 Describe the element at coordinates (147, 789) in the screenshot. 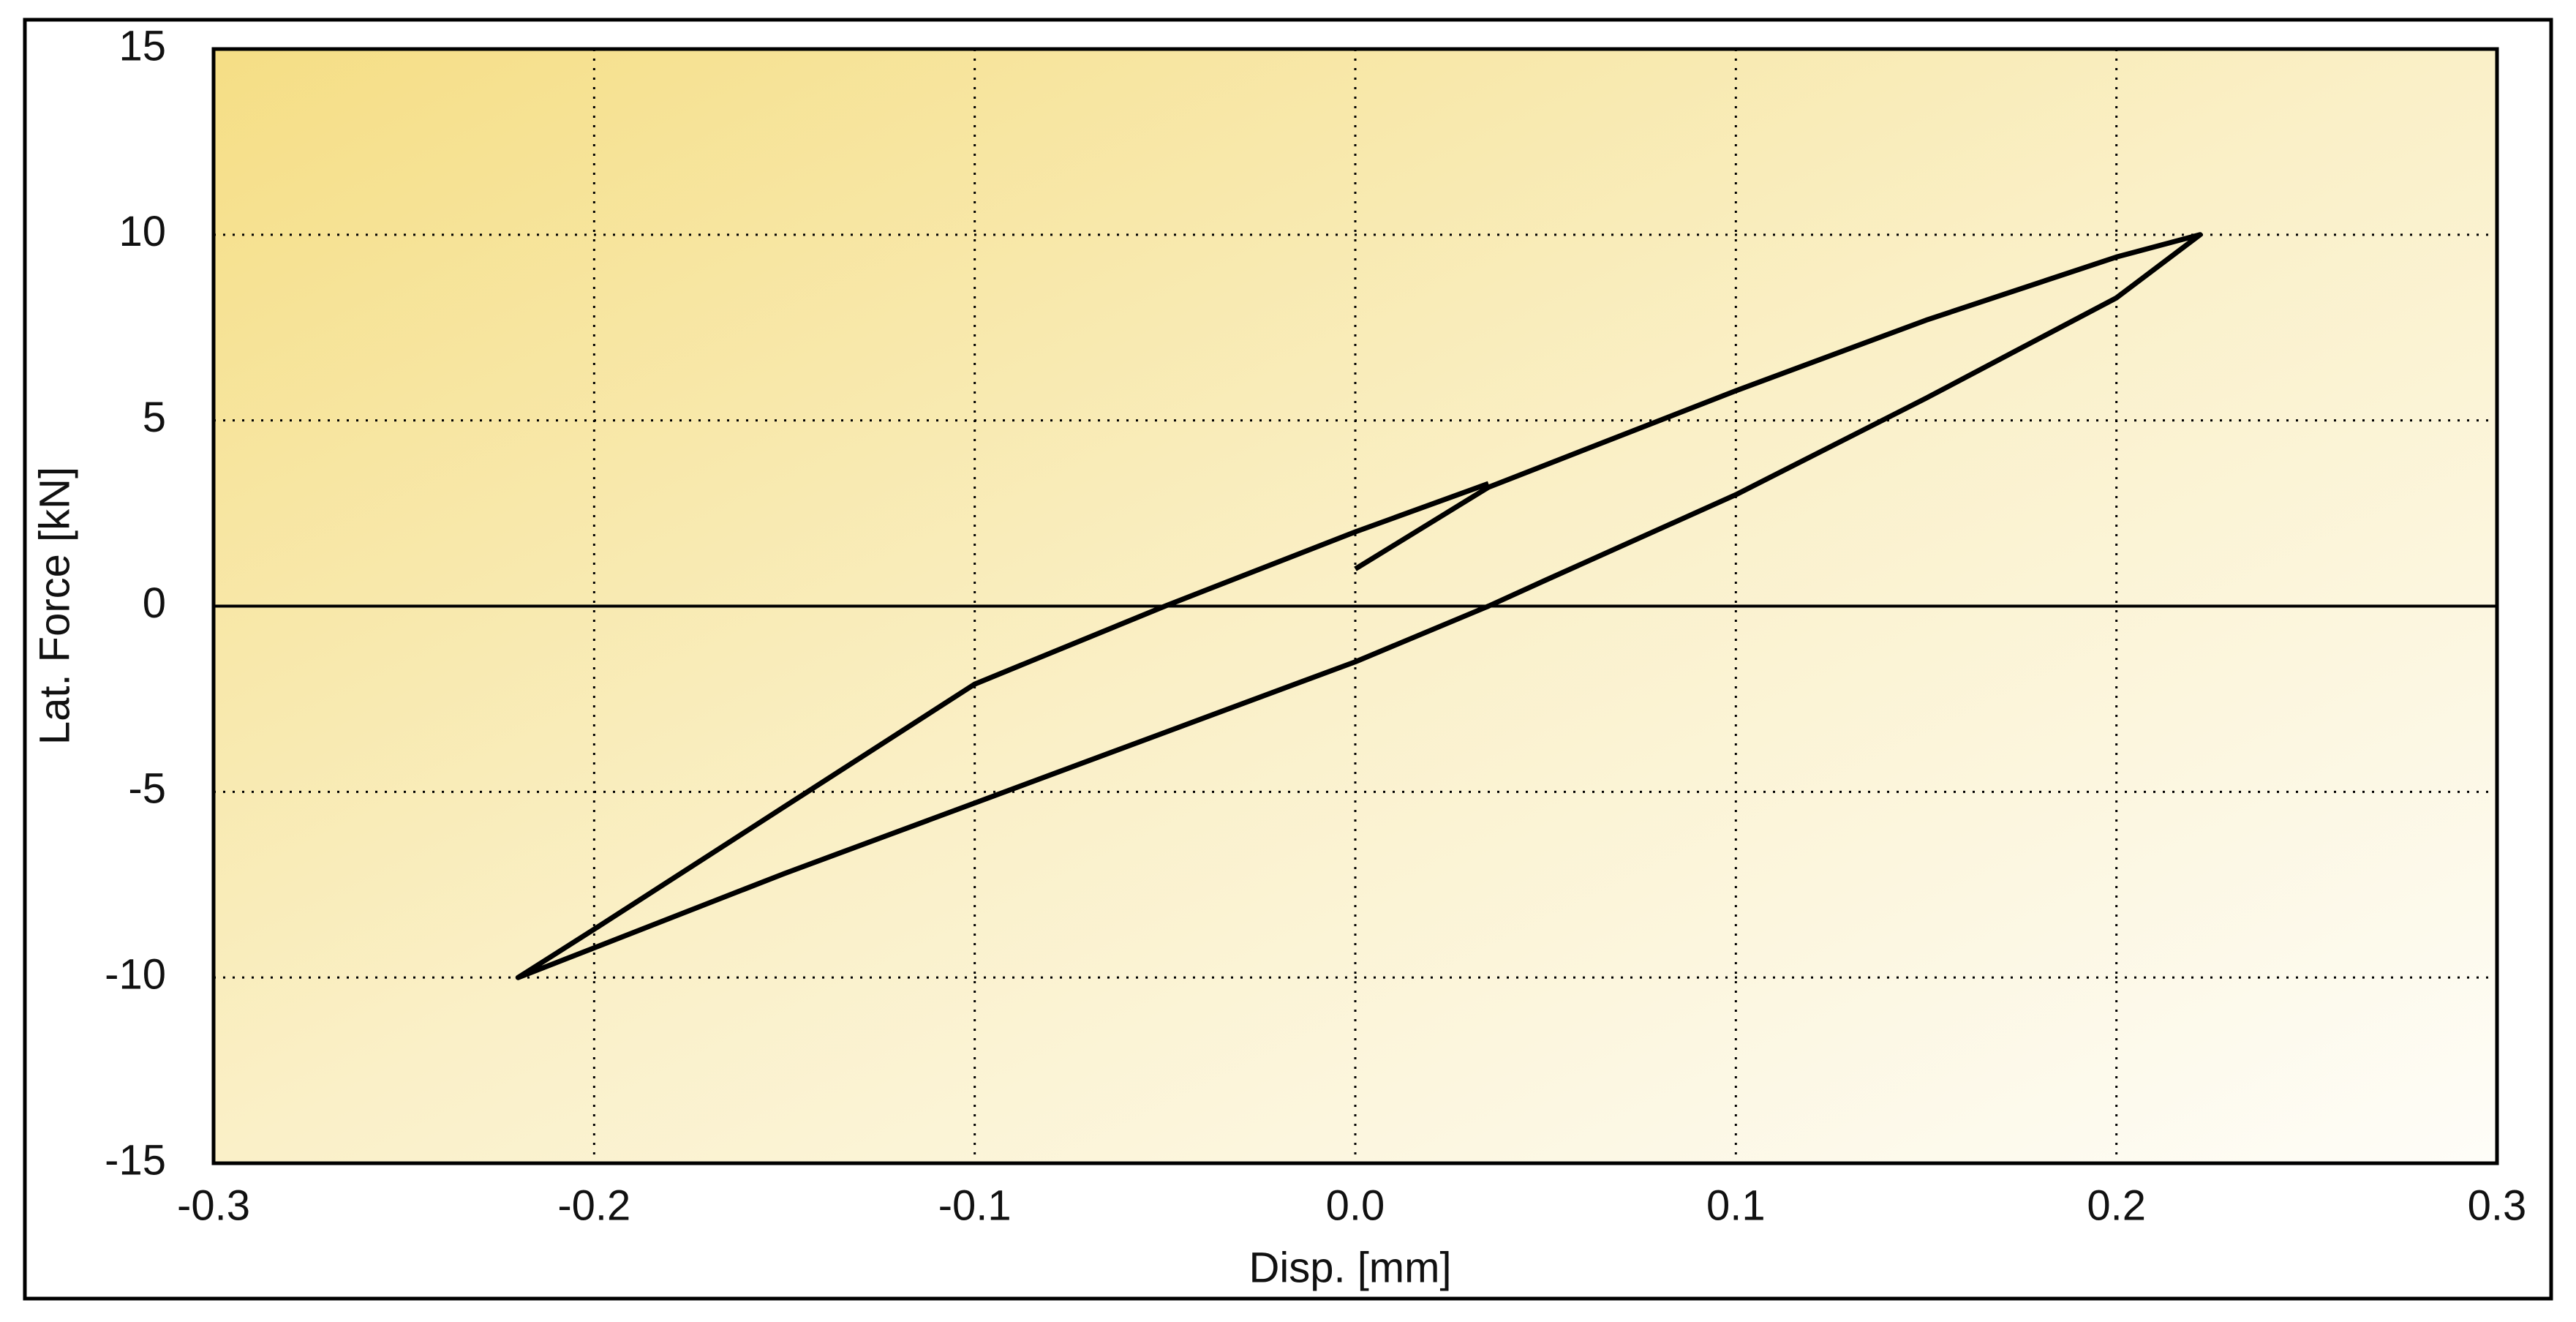

I see `y-tick-label: -5` at that location.